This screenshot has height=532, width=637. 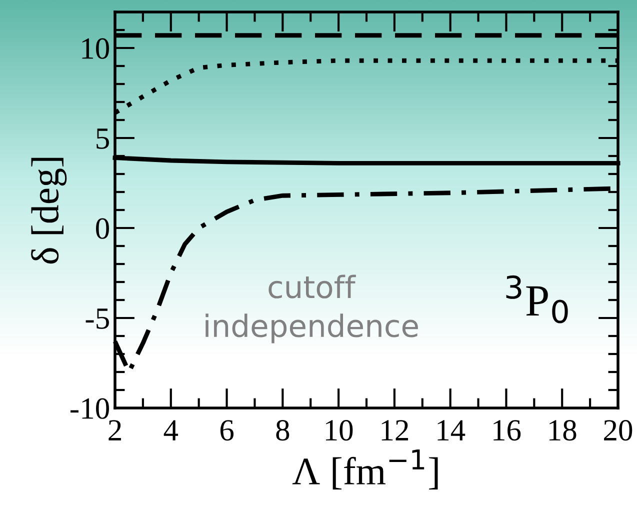 What do you see at coordinates (227, 430) in the screenshot?
I see `x-tick-label: 6` at bounding box center [227, 430].